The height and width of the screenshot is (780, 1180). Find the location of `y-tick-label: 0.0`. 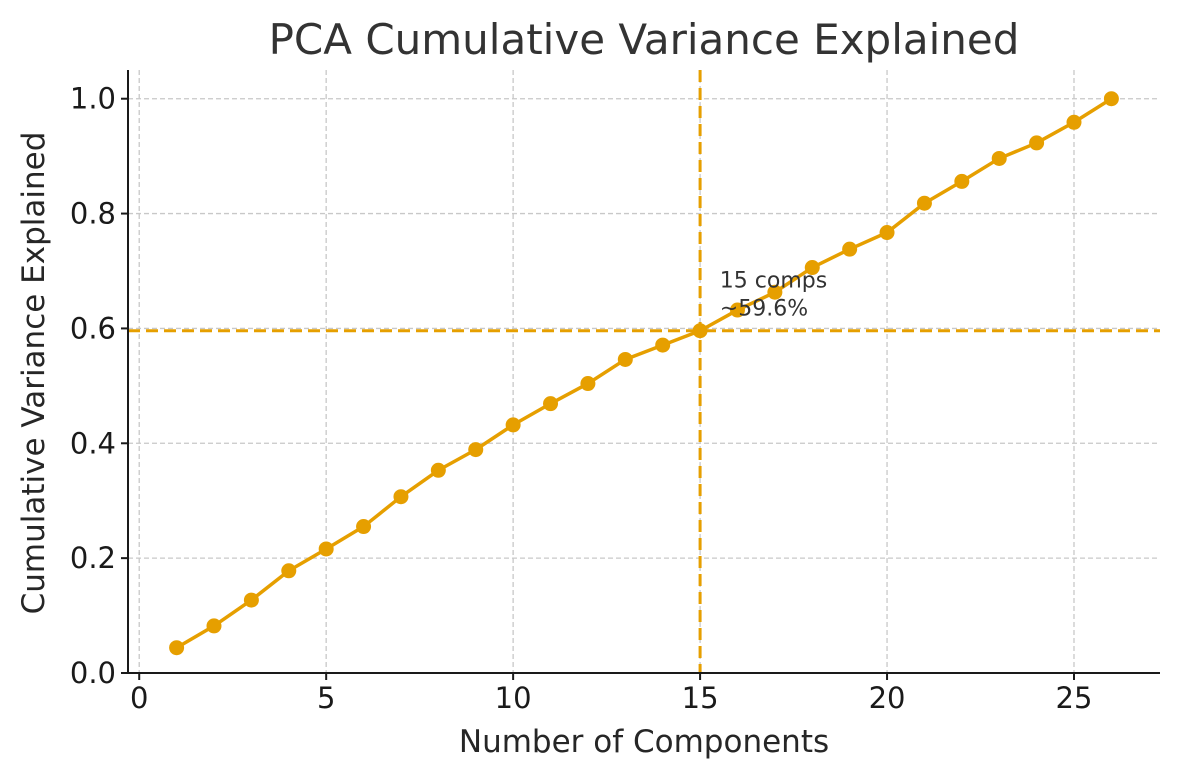

y-tick-label: 0.0 is located at coordinates (93, 673).